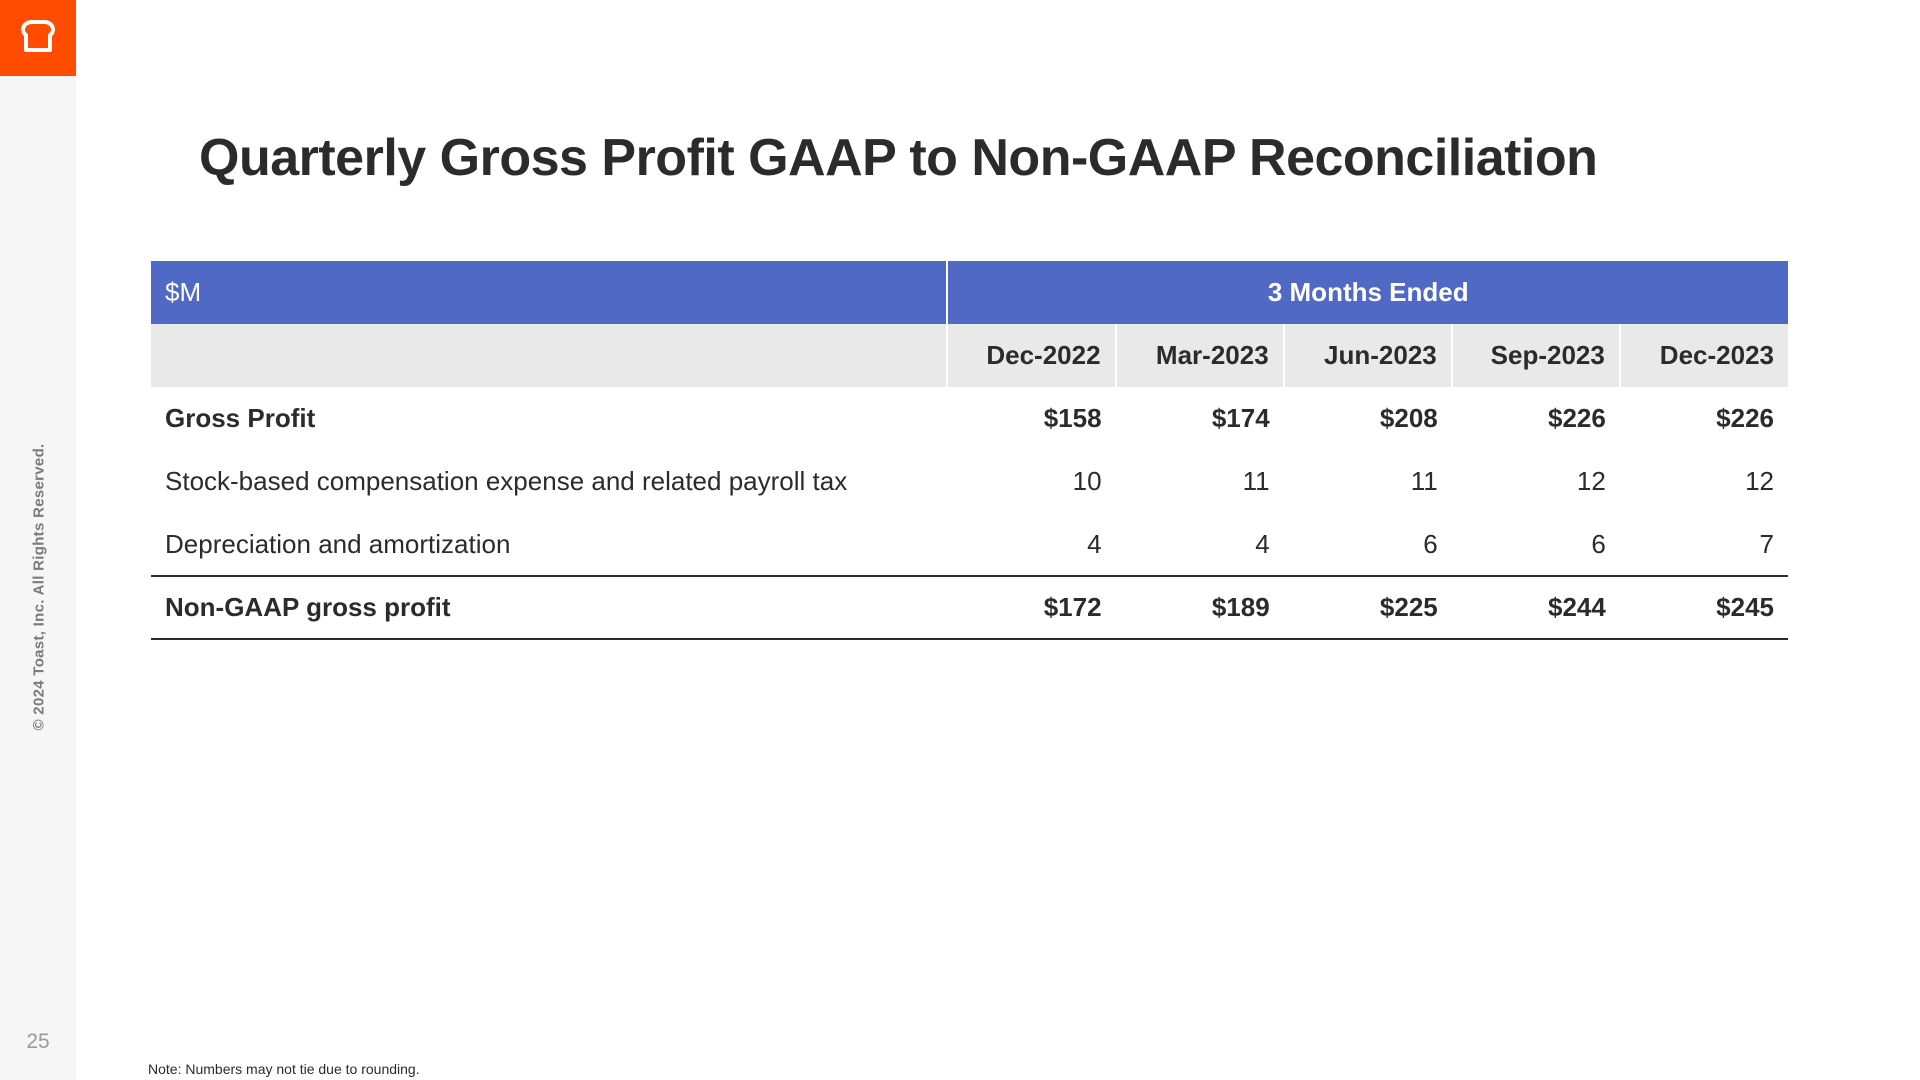  I want to click on table-header-row: $M 3 Months Ended, so click(969, 292).